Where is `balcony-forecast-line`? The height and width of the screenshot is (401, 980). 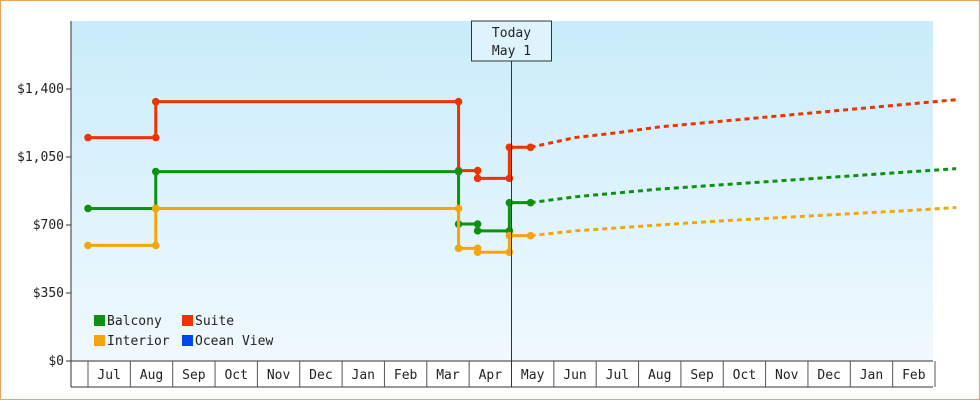
balcony-forecast-line is located at coordinates (743, 186).